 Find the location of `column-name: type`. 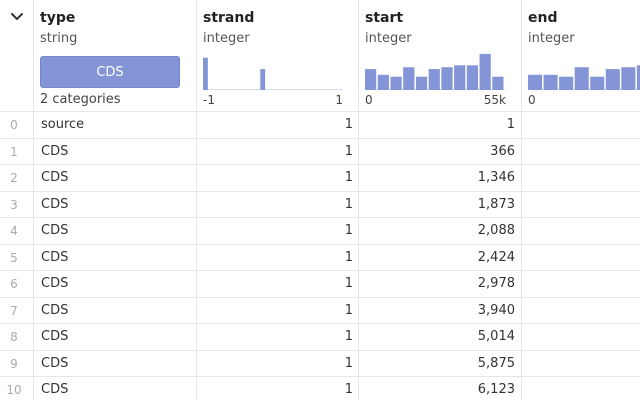

column-name: type is located at coordinates (58, 18).